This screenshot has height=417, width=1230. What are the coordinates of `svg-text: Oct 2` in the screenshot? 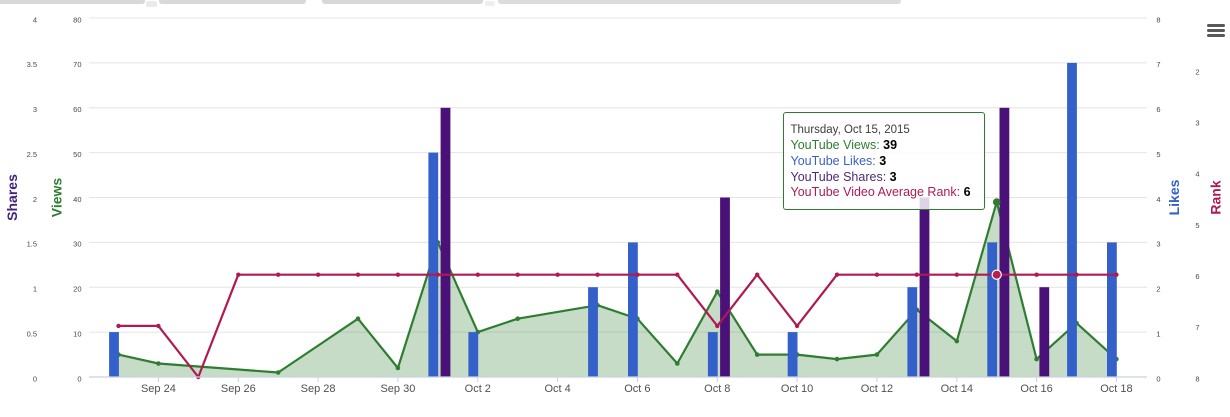 It's located at (478, 389).